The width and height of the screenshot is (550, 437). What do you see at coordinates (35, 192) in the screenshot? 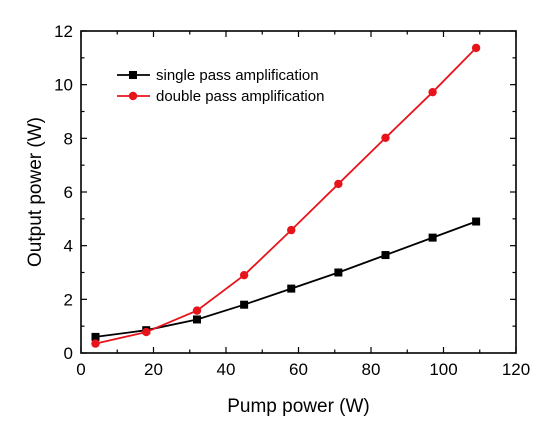
I see `y-axis-title: Output power (W)` at bounding box center [35, 192].